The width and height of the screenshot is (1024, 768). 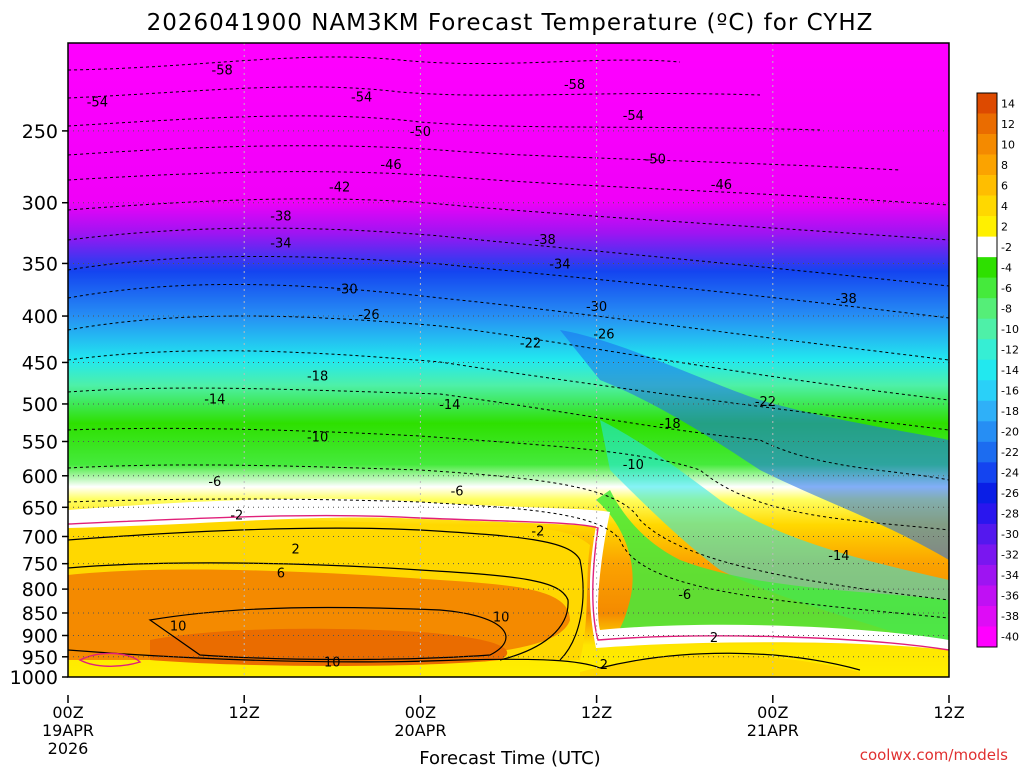 I want to click on colorbar-label: -4, so click(x=1006, y=267).